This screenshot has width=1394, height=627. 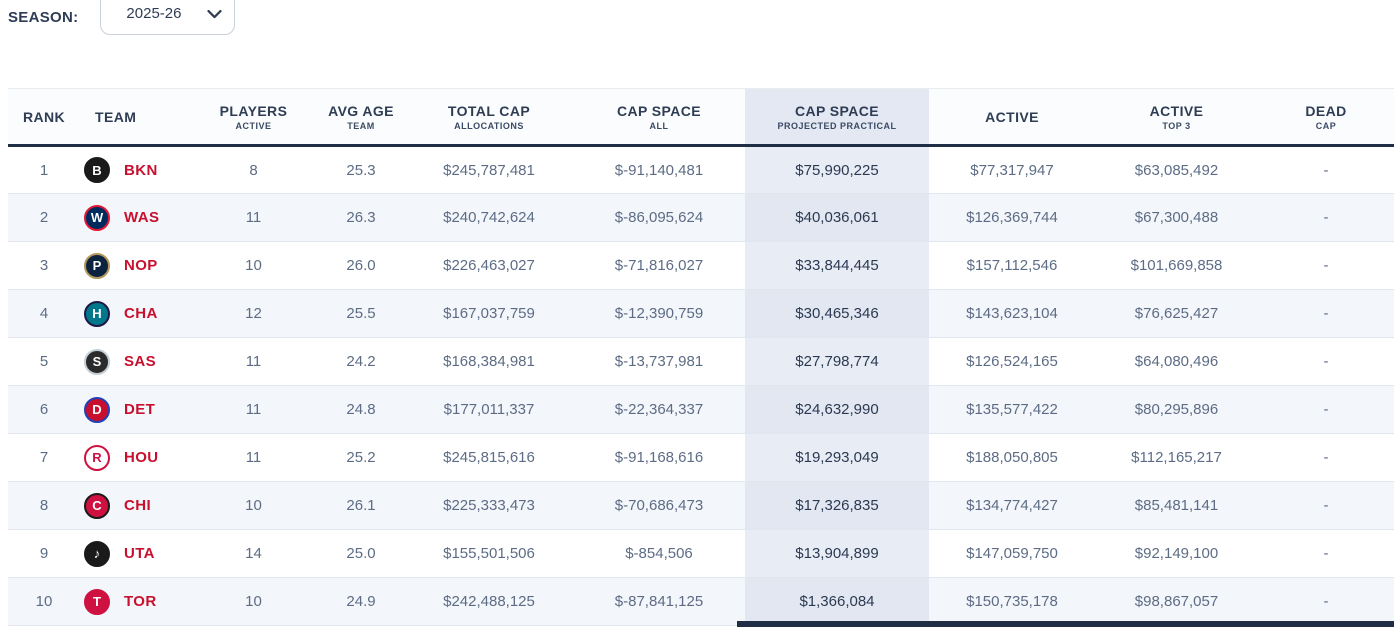 What do you see at coordinates (1326, 125) in the screenshot?
I see `column-sublabel: CAP` at bounding box center [1326, 125].